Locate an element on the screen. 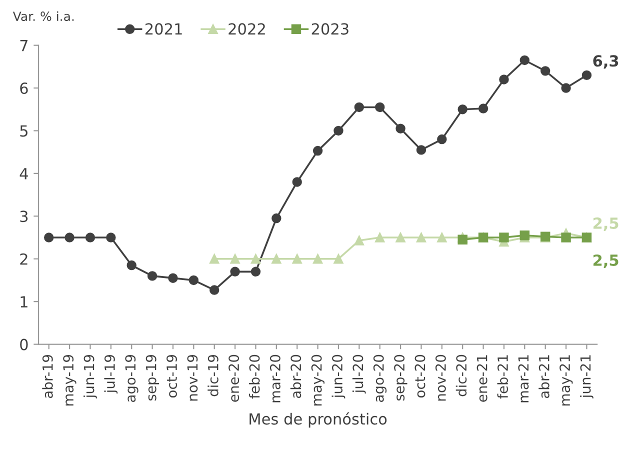  x-tick-label: ene-21 is located at coordinates (482, 378).